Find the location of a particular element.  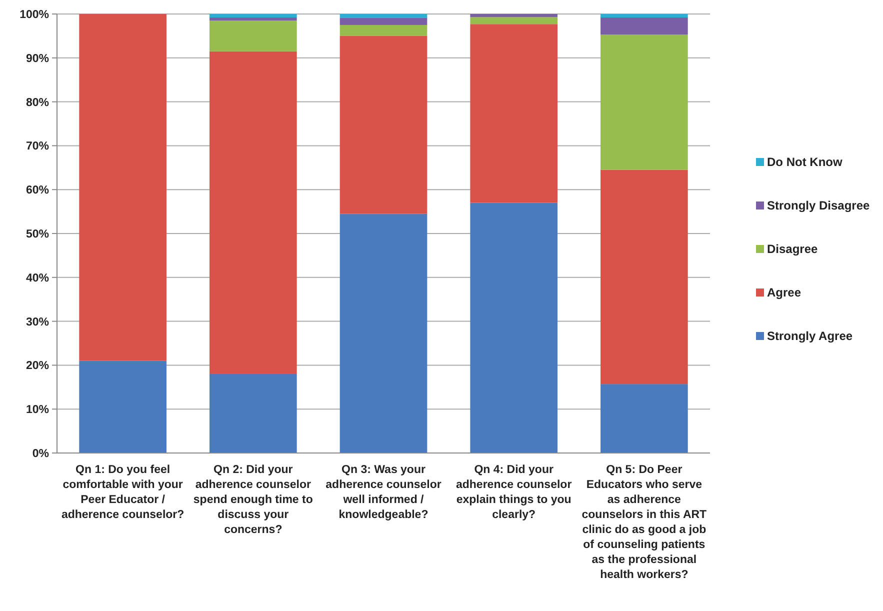

x-tick-label: Qn 3: Was your adherence counselor well informed / knowledgeable? is located at coordinates (384, 492).